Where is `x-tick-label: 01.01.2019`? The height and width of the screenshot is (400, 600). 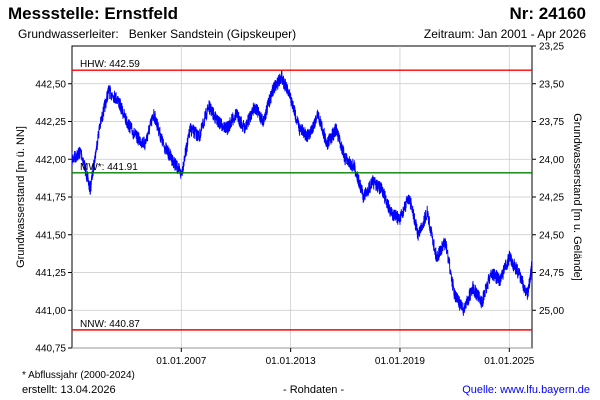
x-tick-label: 01.01.2019 is located at coordinates (400, 361).